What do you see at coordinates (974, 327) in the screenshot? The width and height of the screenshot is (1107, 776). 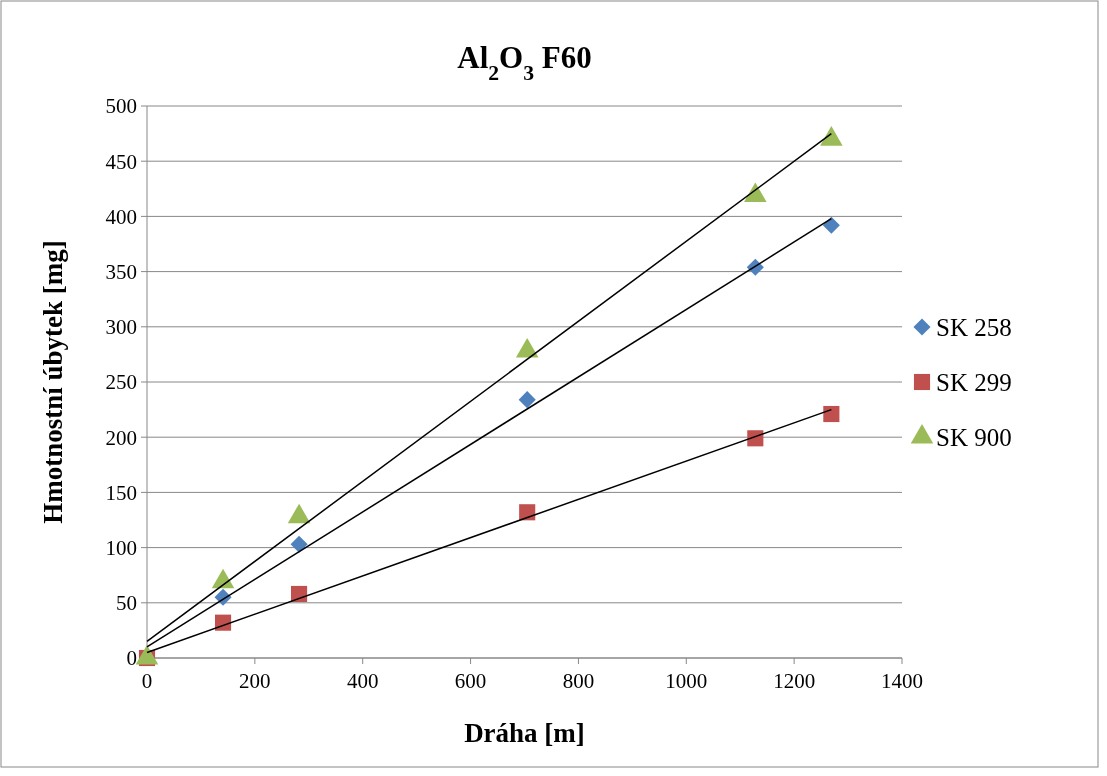 I see `legend-label: SK 258` at bounding box center [974, 327].